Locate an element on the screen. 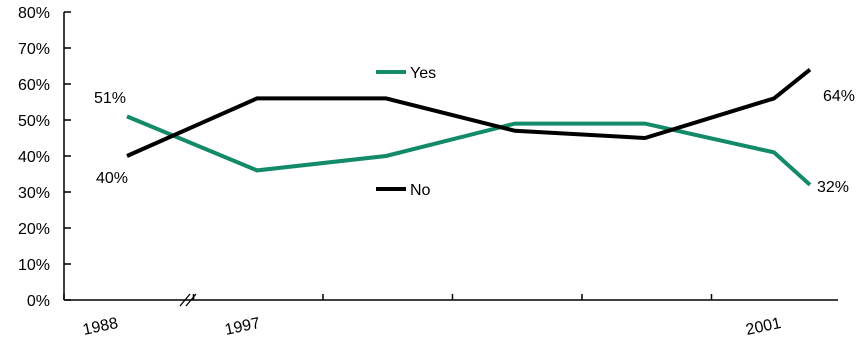 Image resolution: width=866 pixels, height=339 pixels. legend: Yes No is located at coordinates (406, 132).